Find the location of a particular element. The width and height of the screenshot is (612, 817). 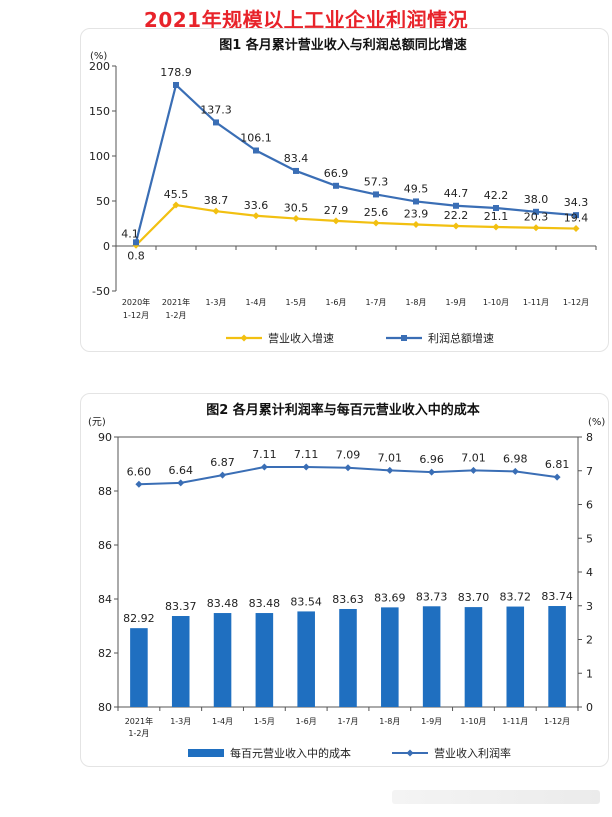

footer-bar is located at coordinates (496, 797).